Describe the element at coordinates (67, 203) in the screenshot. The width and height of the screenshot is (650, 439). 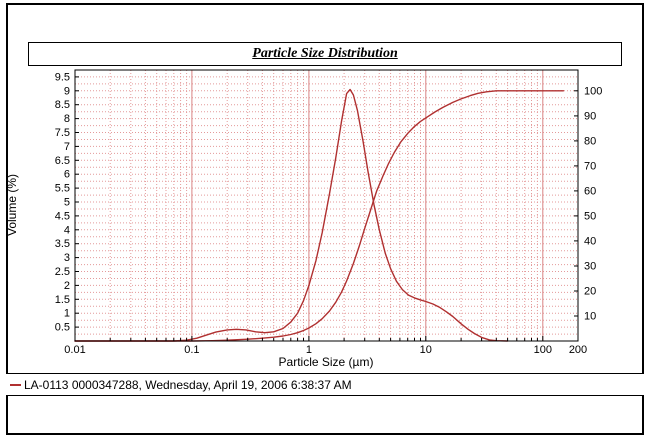
I see `svg-text: 5` at that location.